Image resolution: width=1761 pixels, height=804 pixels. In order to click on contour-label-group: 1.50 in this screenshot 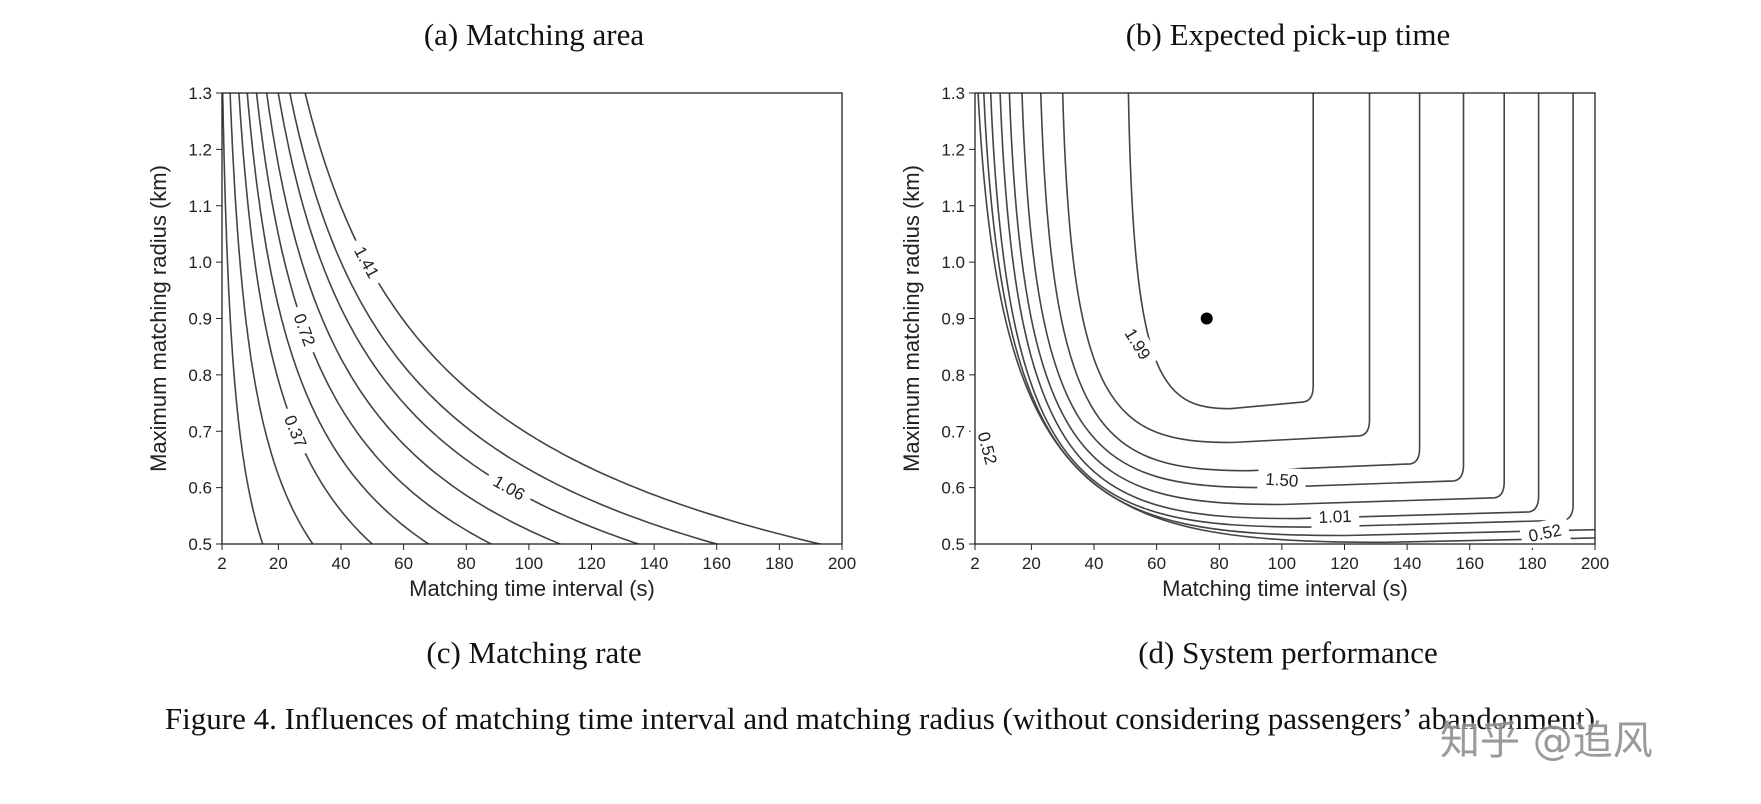, I will do `click(1282, 480)`.